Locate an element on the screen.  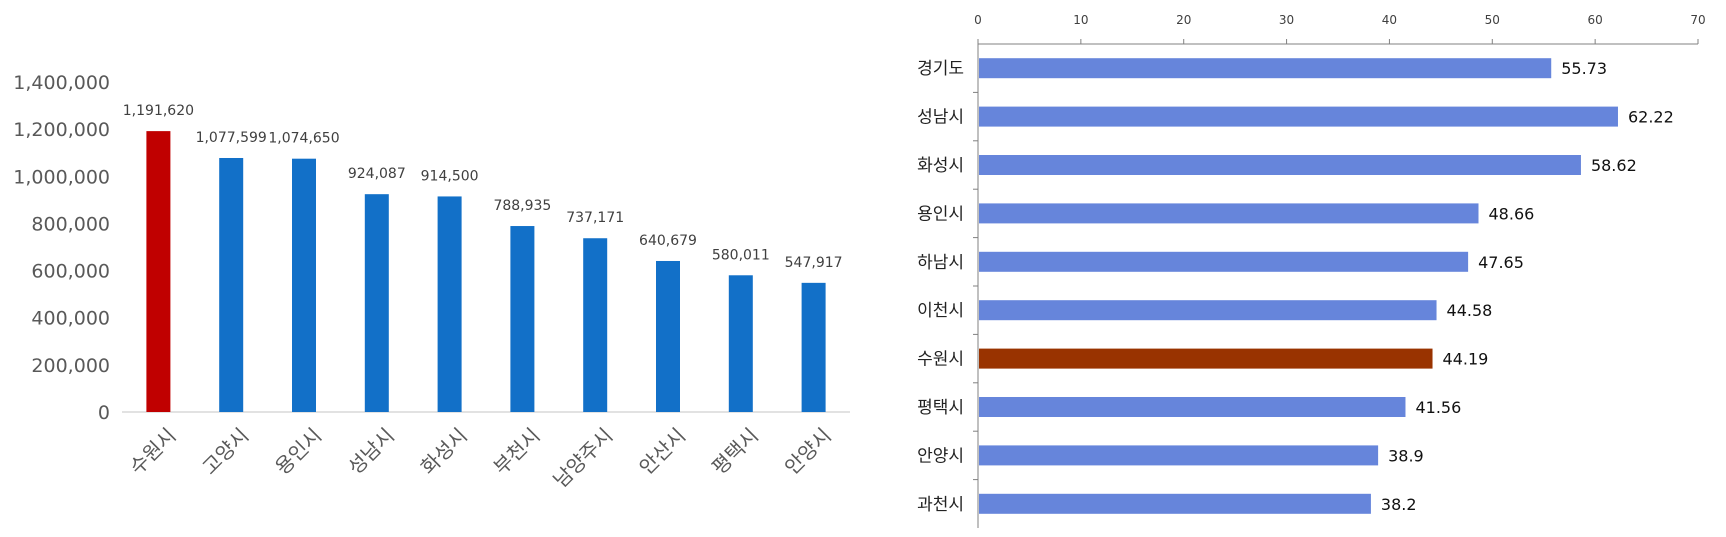
y-tick-label: 1,000,000 is located at coordinates (61, 177).